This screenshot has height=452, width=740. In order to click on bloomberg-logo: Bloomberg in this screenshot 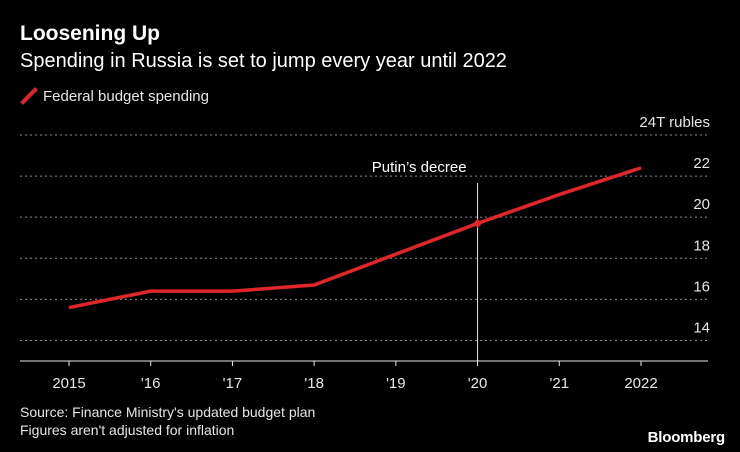, I will do `click(686, 437)`.